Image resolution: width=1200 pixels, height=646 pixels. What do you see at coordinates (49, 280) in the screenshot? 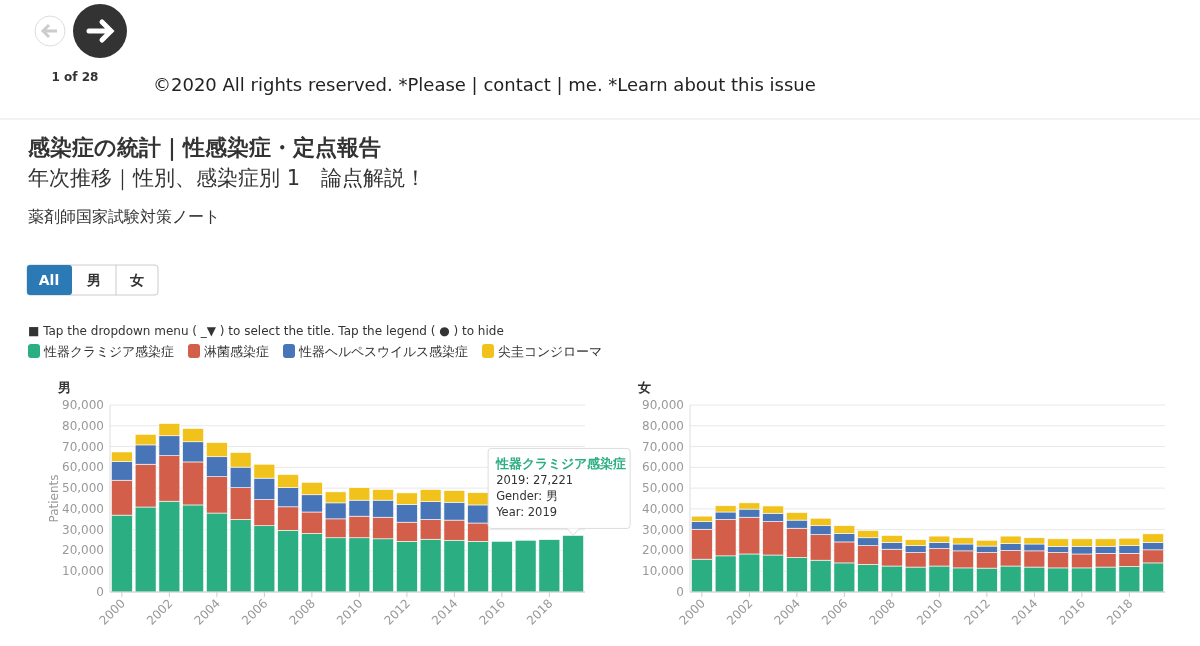
I see `text: All` at bounding box center [49, 280].